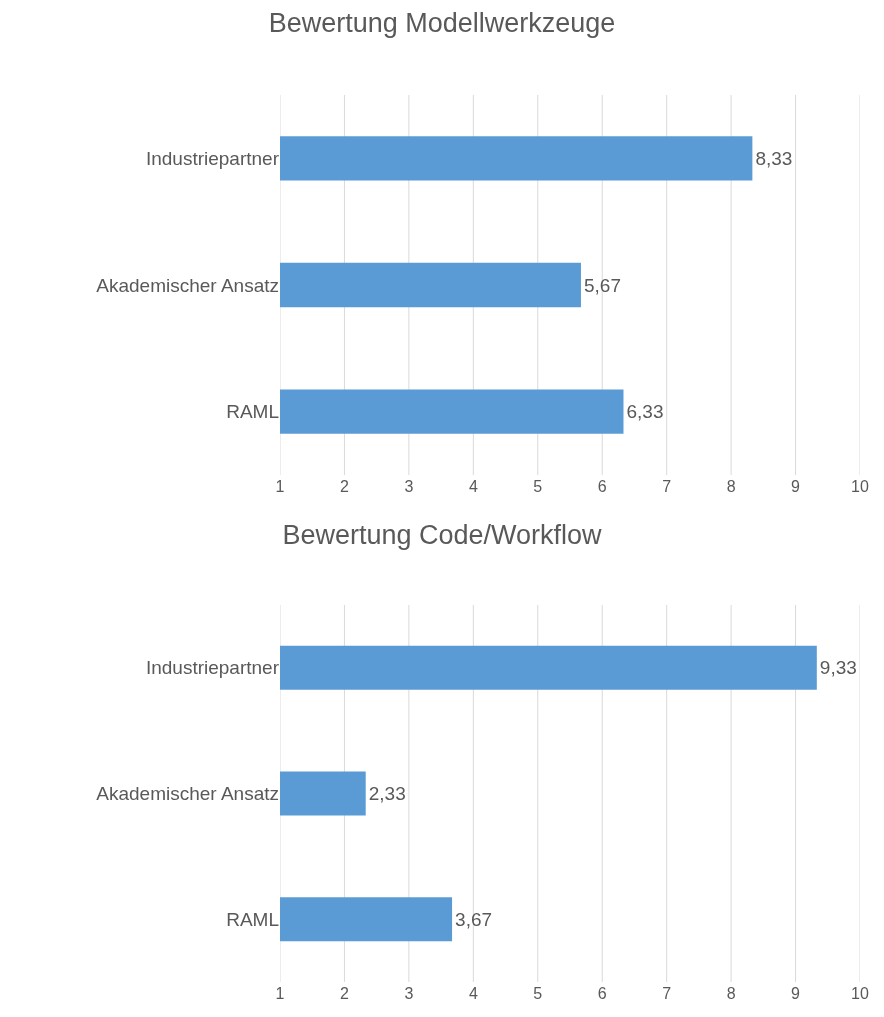 Image resolution: width=884 pixels, height=1017 pixels. What do you see at coordinates (442, 22) in the screenshot?
I see `chart-title: Bewertung Modellwerkzeuge` at bounding box center [442, 22].